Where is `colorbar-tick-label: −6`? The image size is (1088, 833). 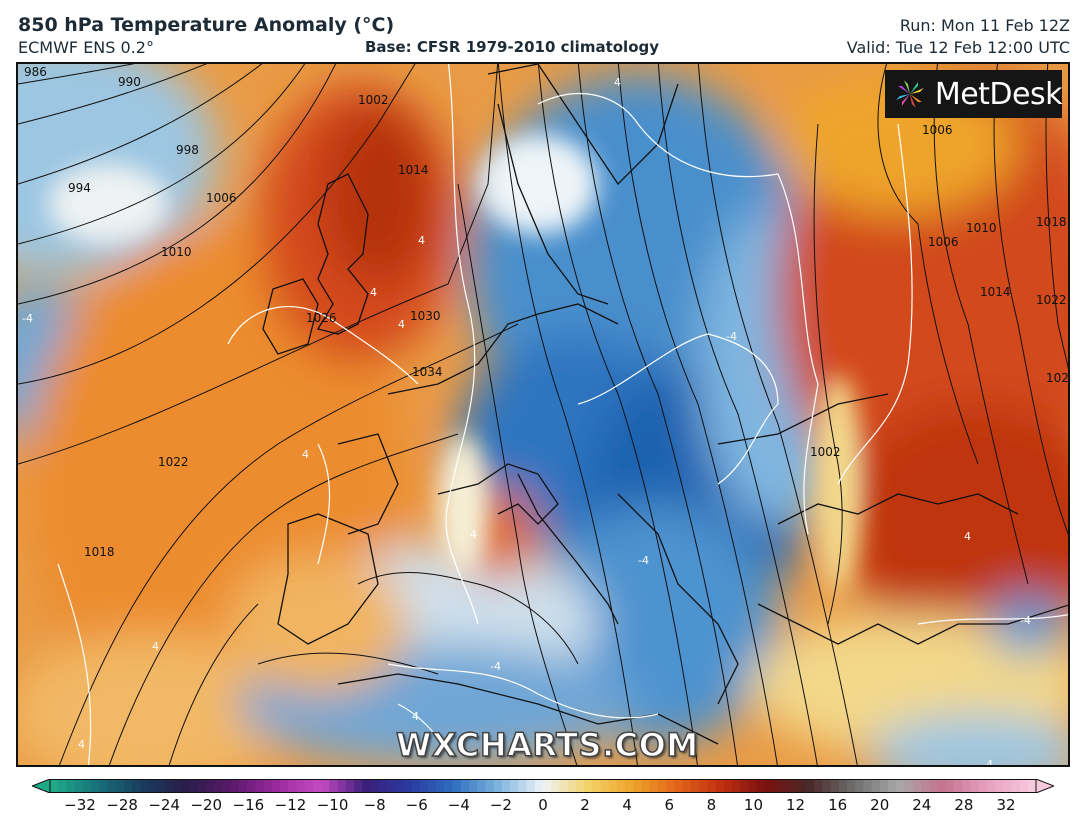 colorbar-tick-label: −6 is located at coordinates (416, 805).